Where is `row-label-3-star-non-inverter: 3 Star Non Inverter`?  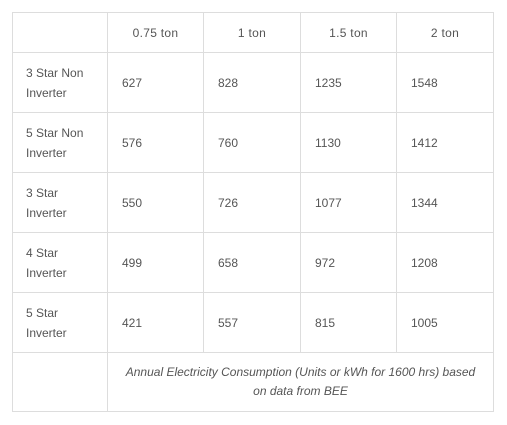 row-label-3-star-non-inverter: 3 Star Non Inverter is located at coordinates (60, 82).